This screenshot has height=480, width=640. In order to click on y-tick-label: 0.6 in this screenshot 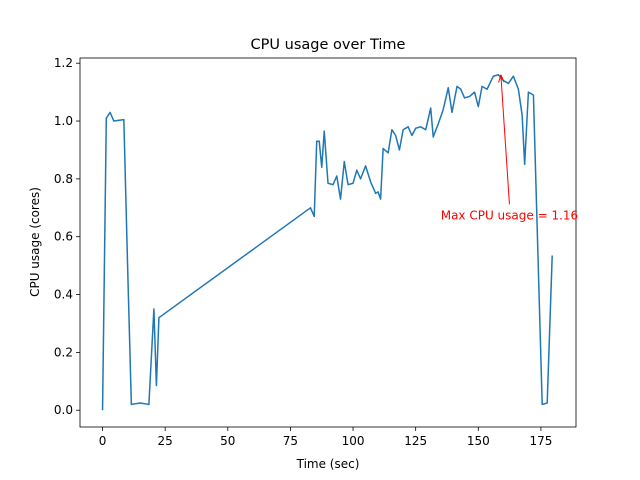, I will do `click(63, 237)`.